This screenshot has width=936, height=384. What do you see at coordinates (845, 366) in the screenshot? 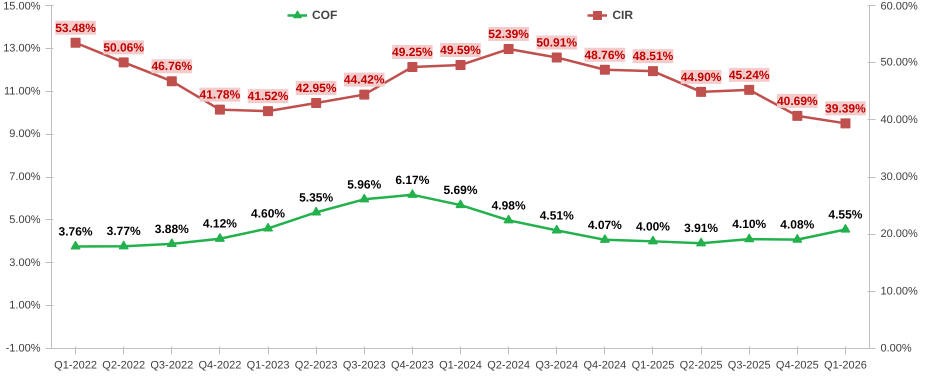
I see `x-tick-label: Q1-2026` at bounding box center [845, 366].